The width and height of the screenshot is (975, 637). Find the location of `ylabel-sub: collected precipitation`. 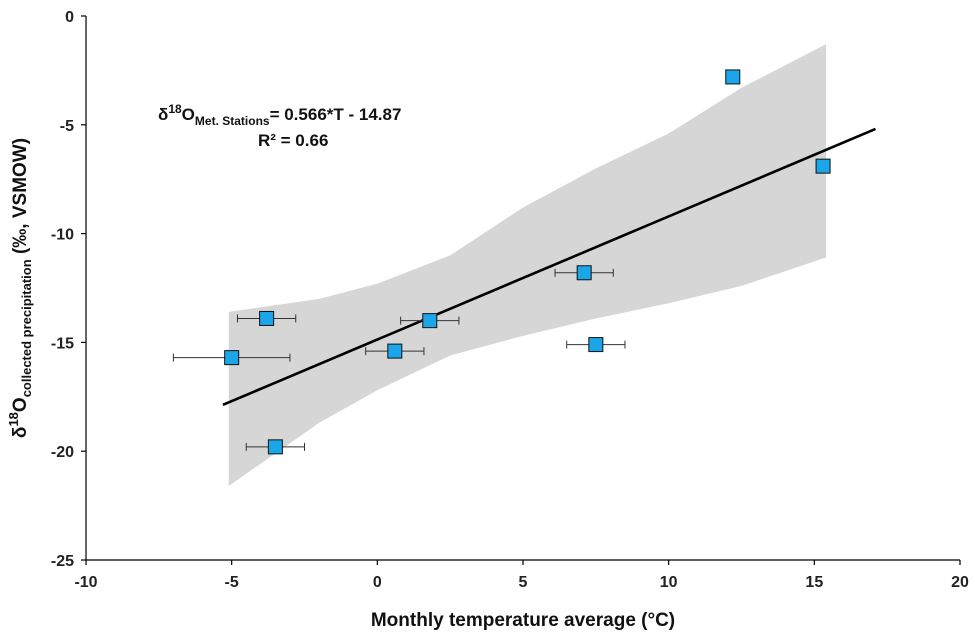

ylabel-sub: collected precipitation is located at coordinates (26, 328).